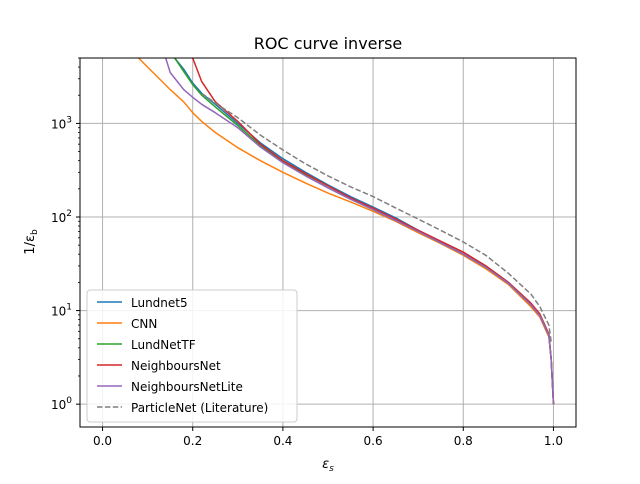 The width and height of the screenshot is (640, 484). What do you see at coordinates (69, 401) in the screenshot?
I see `y-tick-label-exponent: 0` at bounding box center [69, 401].